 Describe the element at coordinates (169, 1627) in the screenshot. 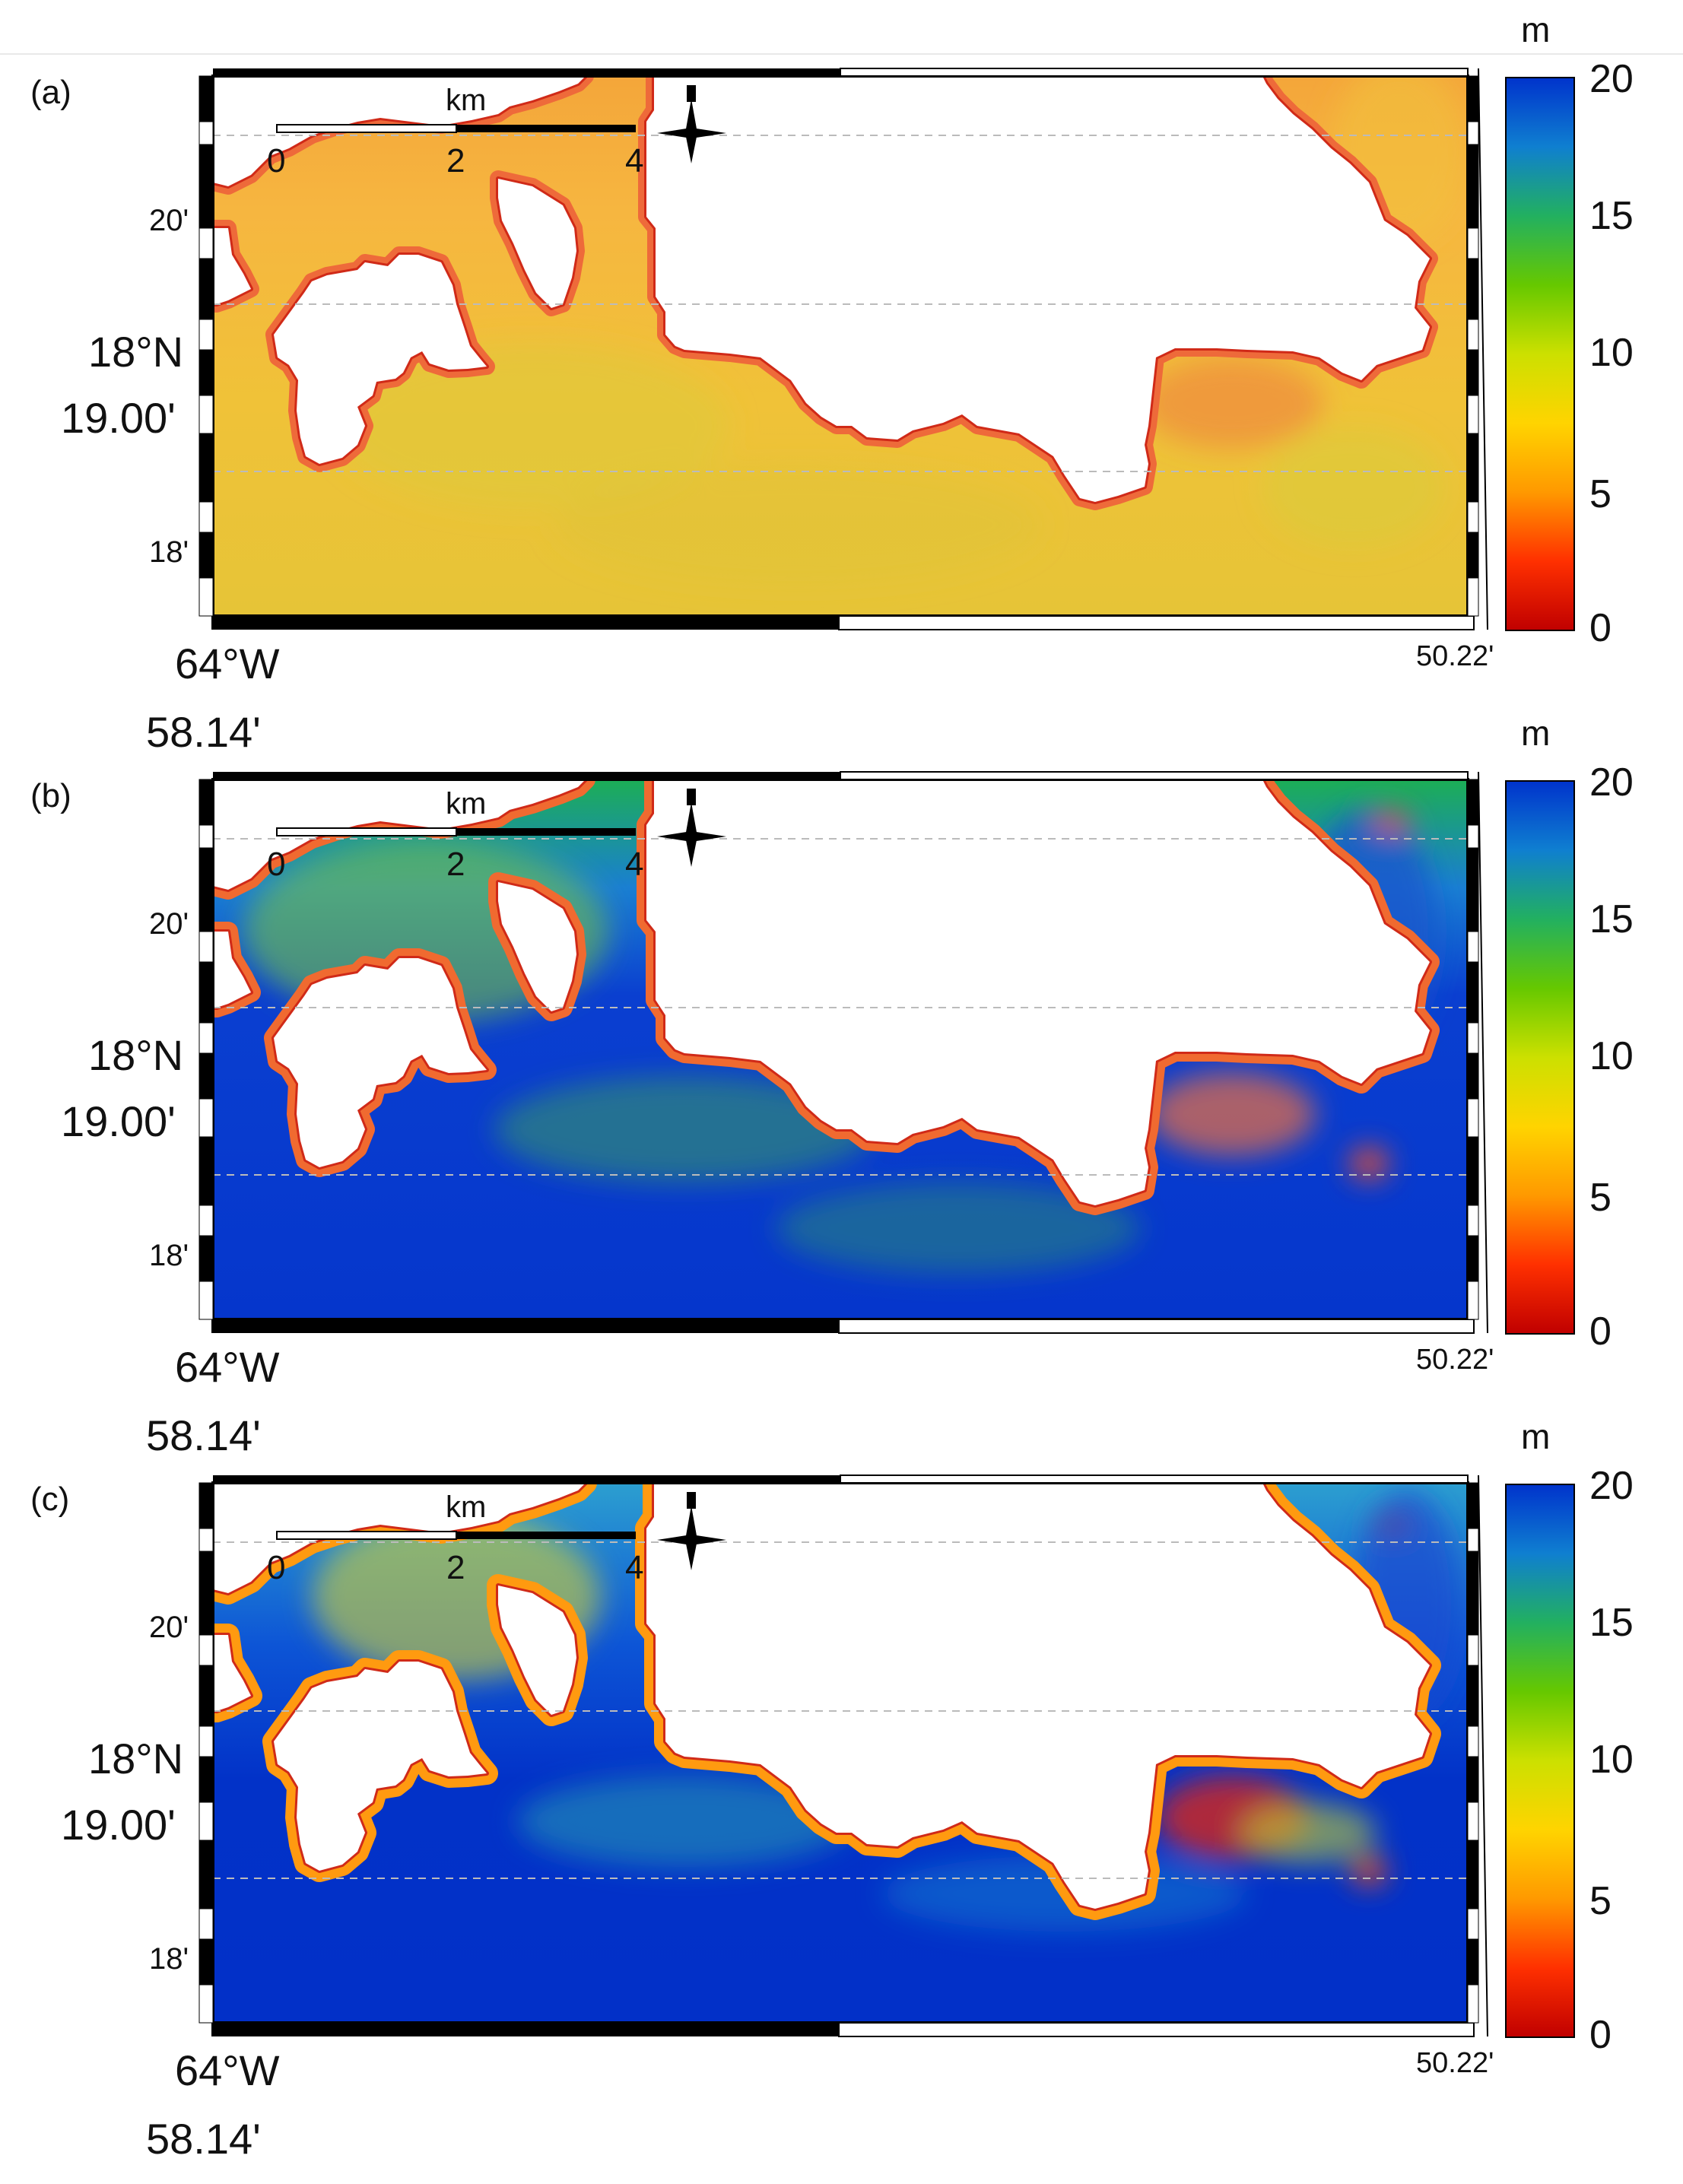

I see `lat-tick: 20'` at that location.